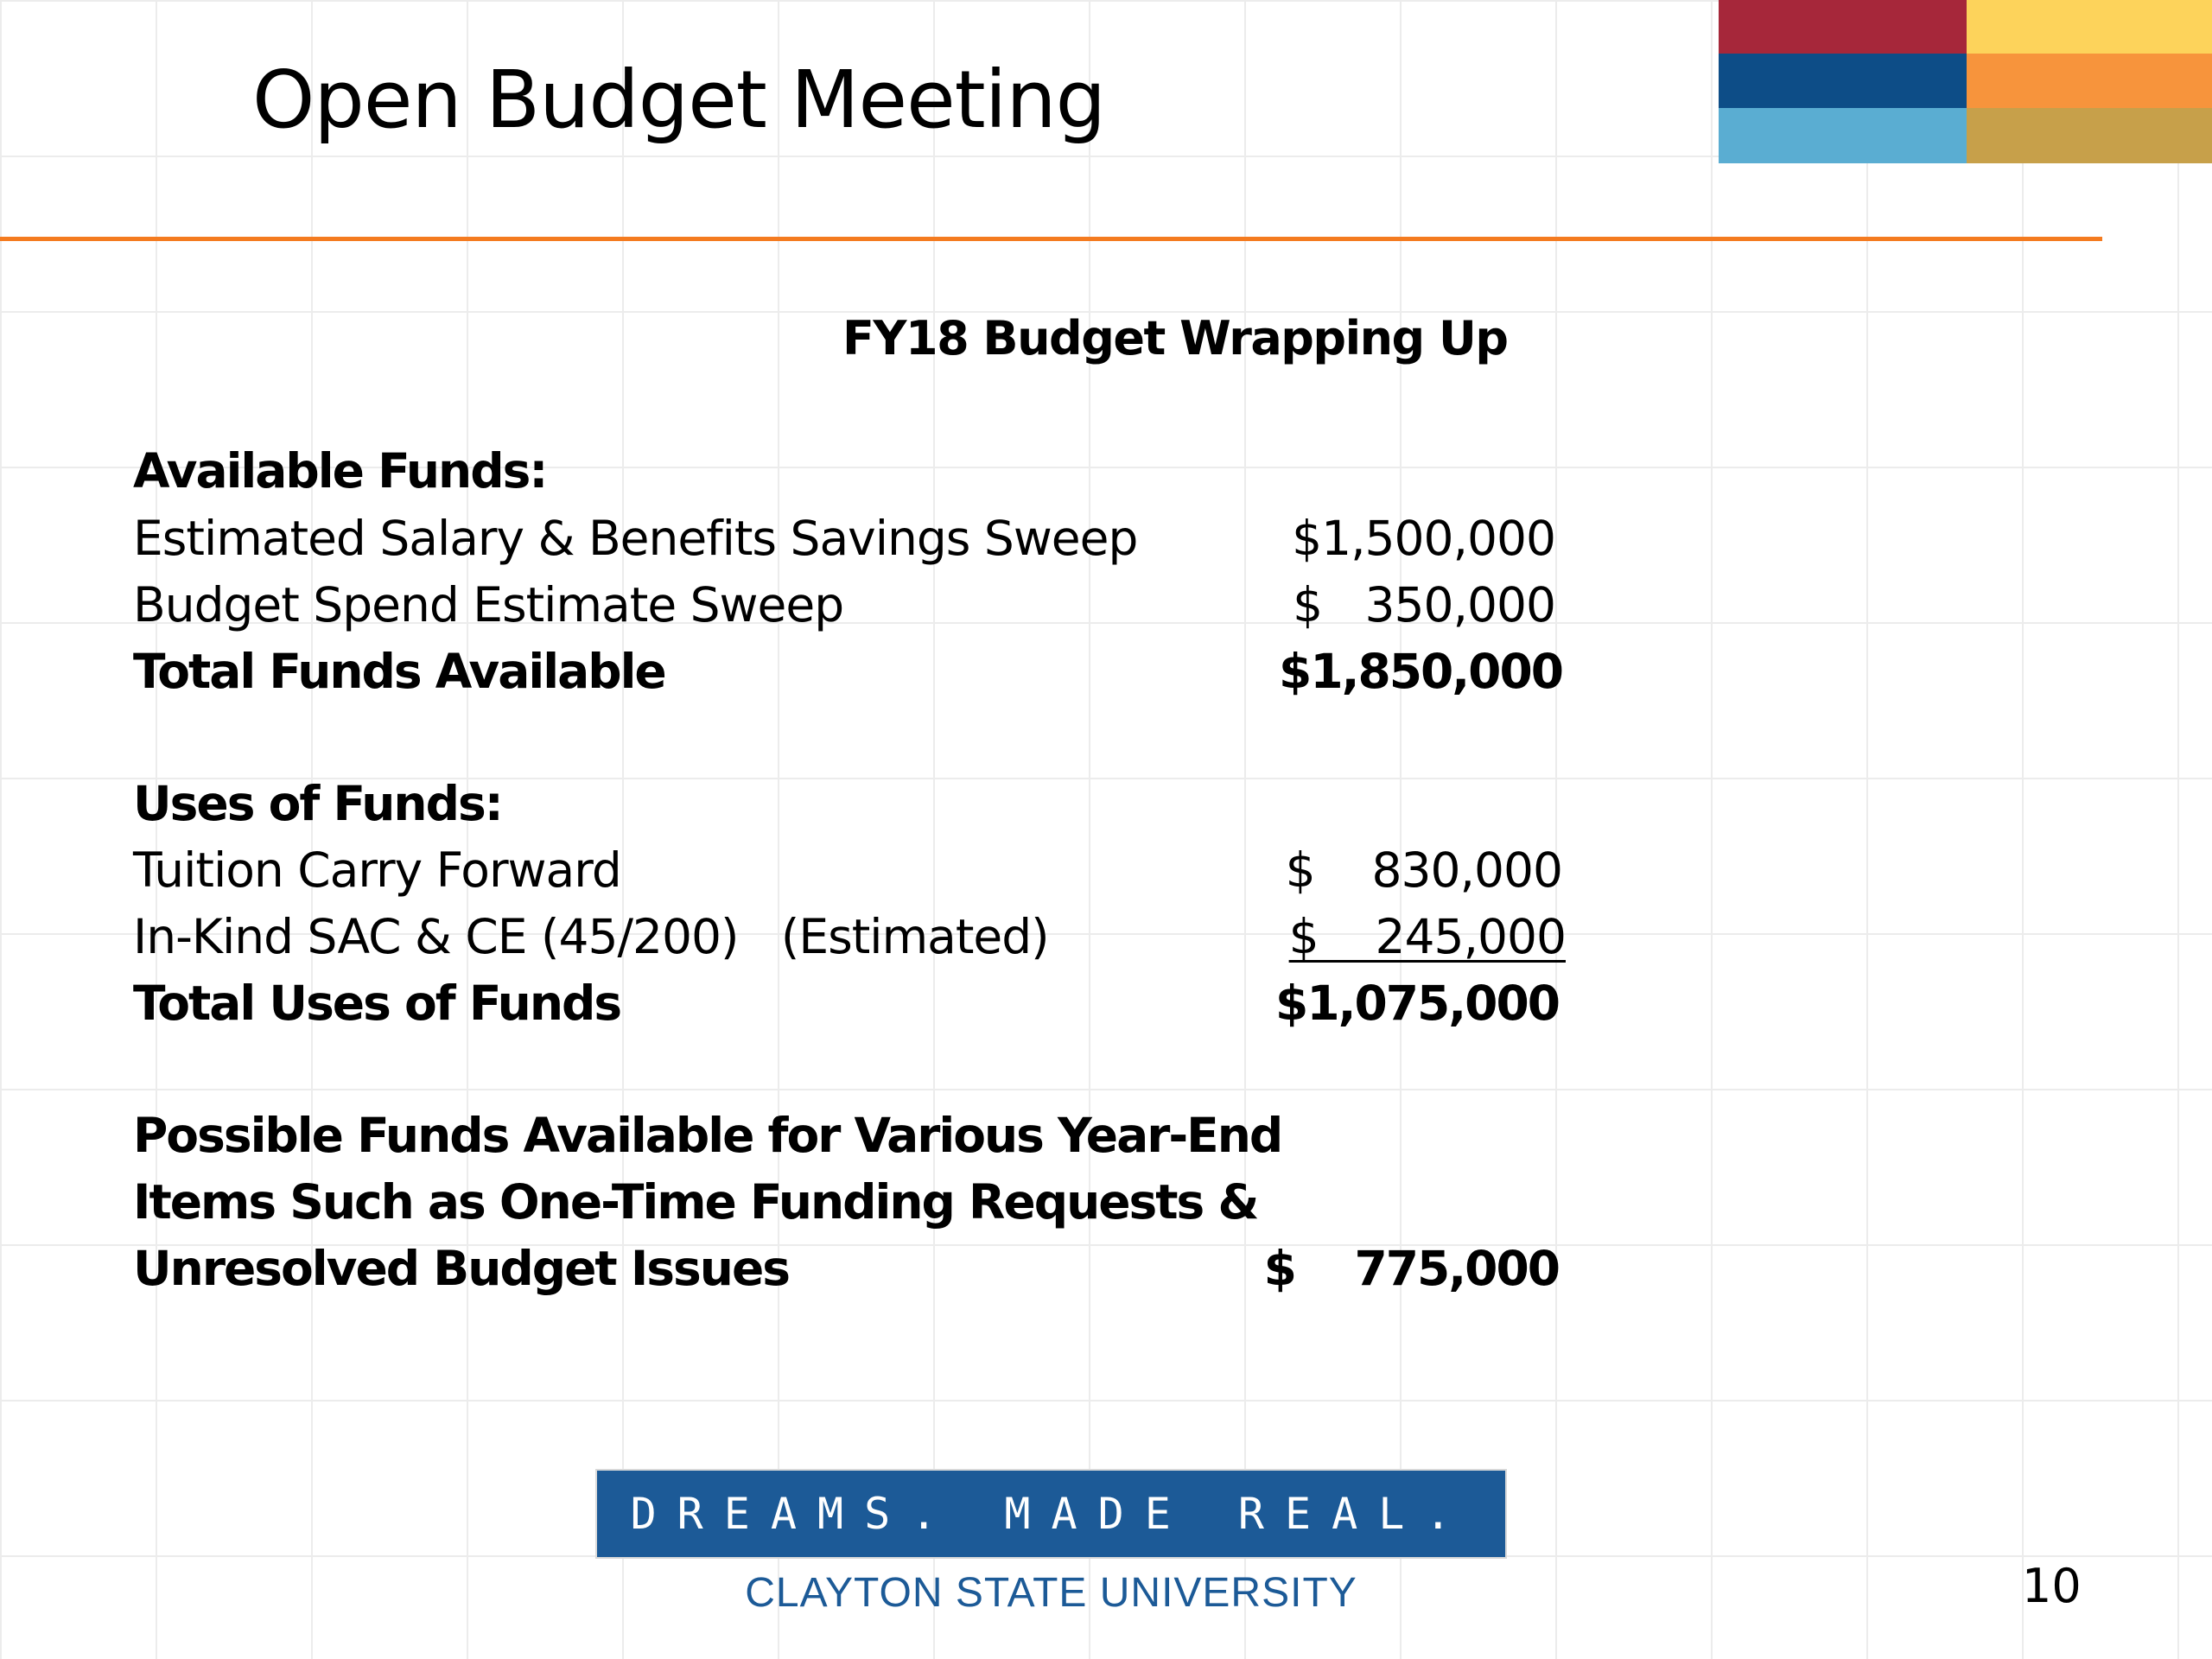 The height and width of the screenshot is (1659, 2212). I want to click on uses-item-label: In-Kind SAC & CE (45/200) (Estimated), so click(591, 936).